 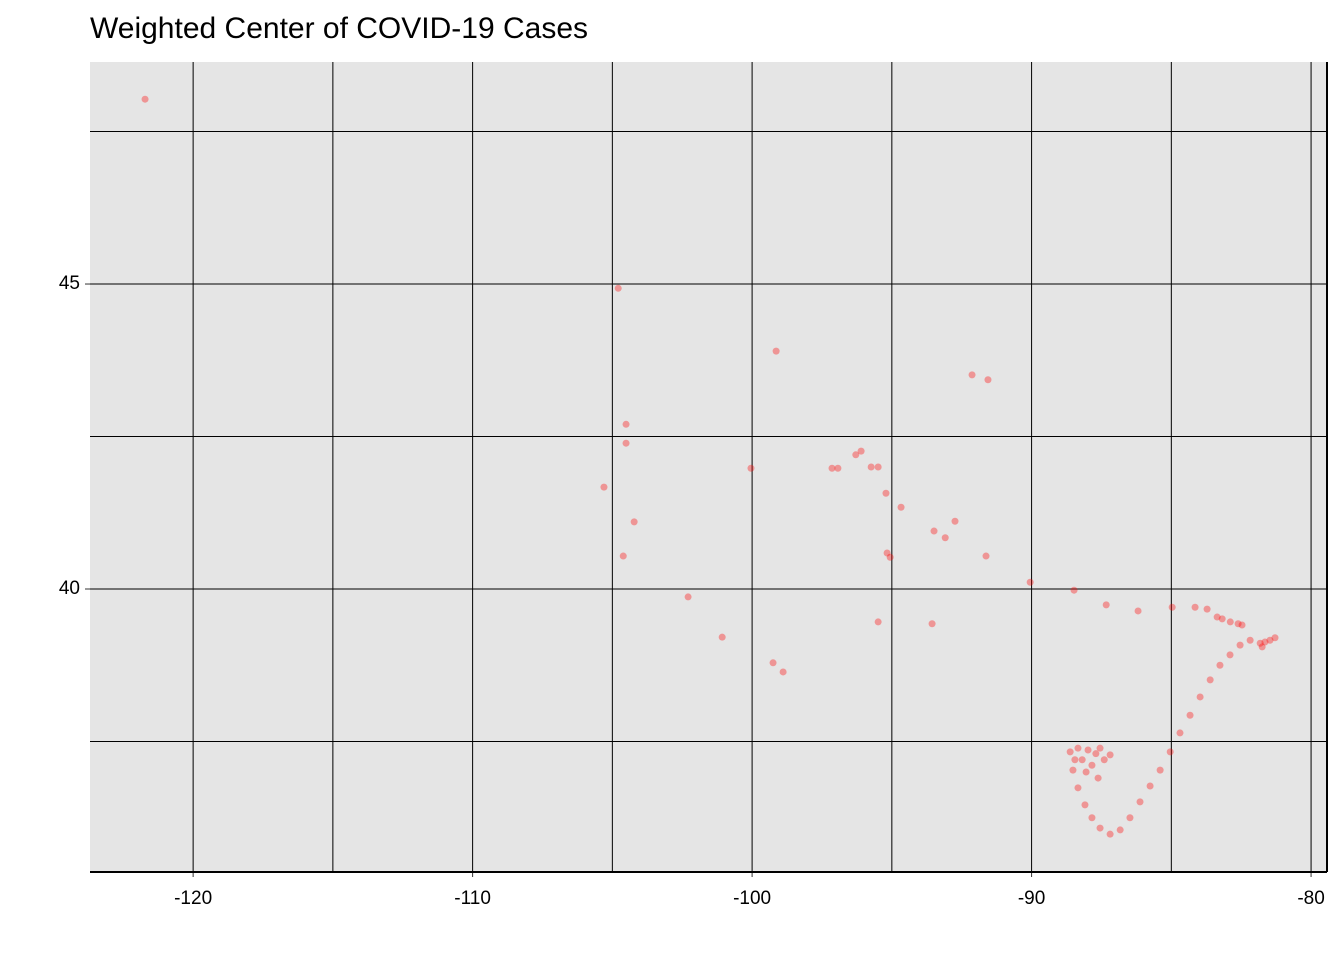 What do you see at coordinates (1031, 898) in the screenshot?
I see `x-tick-label: -90` at bounding box center [1031, 898].